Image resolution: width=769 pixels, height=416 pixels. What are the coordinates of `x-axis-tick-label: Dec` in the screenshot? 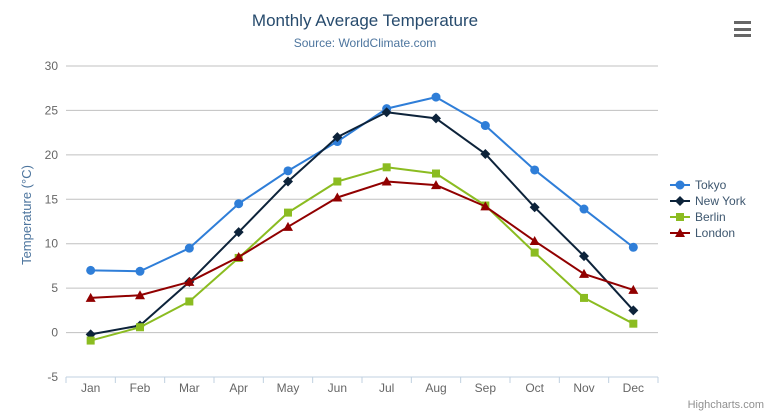 It's located at (633, 388).